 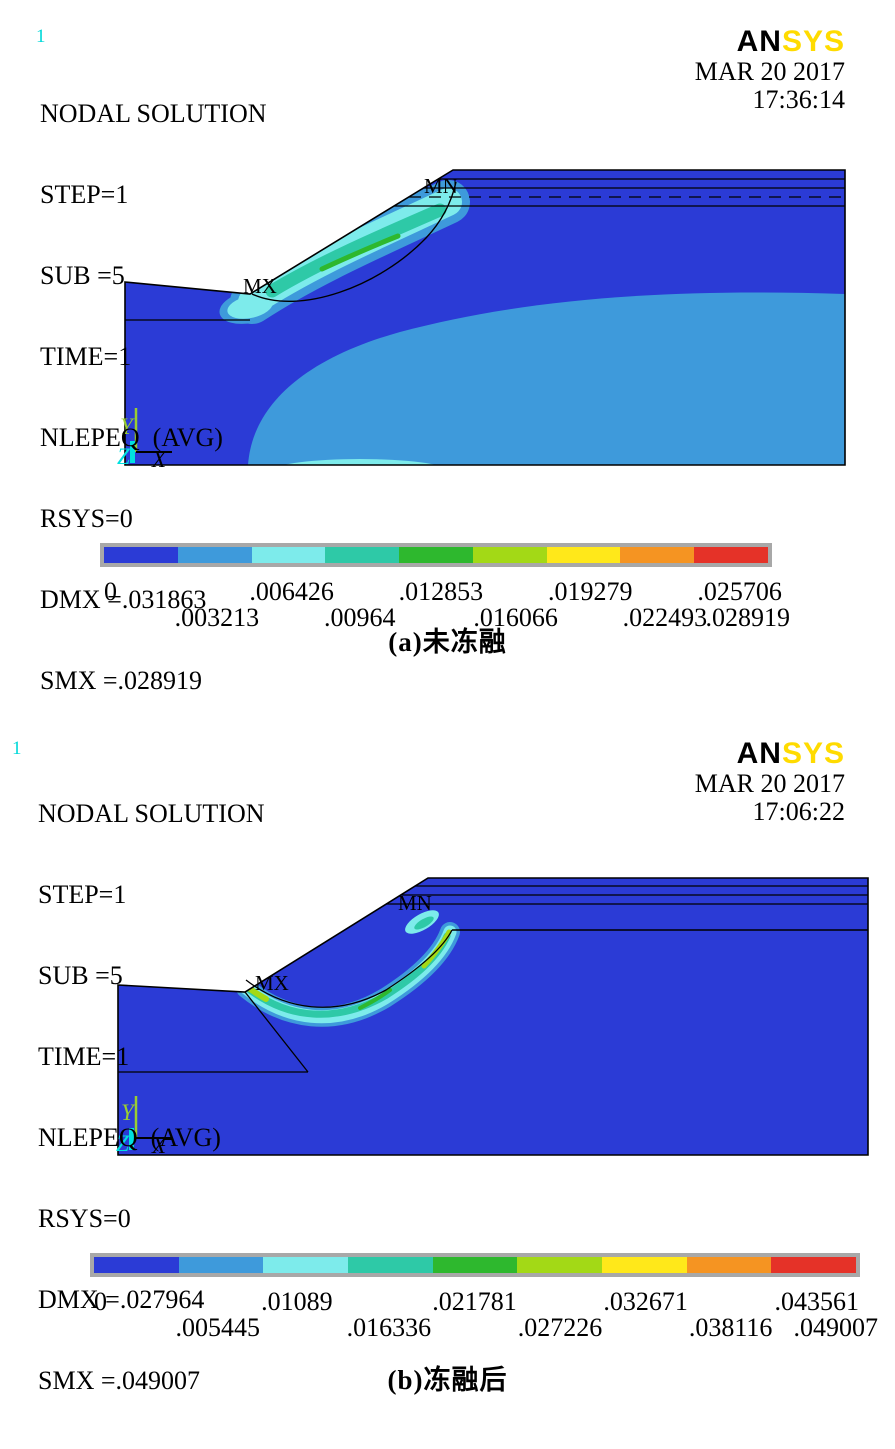 What do you see at coordinates (798, 811) in the screenshot?
I see `time-label: 17:06:22` at bounding box center [798, 811].